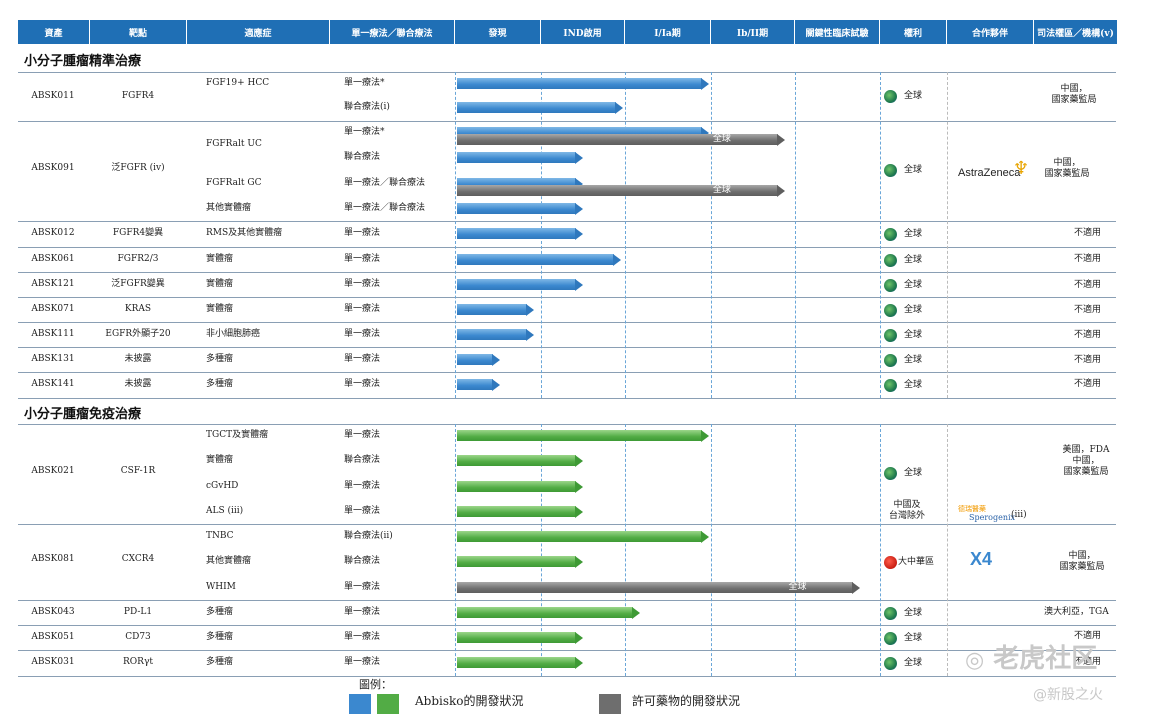 This screenshot has height=721, width=1152. Describe the element at coordinates (54, 32) in the screenshot. I see `header-cell: 資產` at that location.